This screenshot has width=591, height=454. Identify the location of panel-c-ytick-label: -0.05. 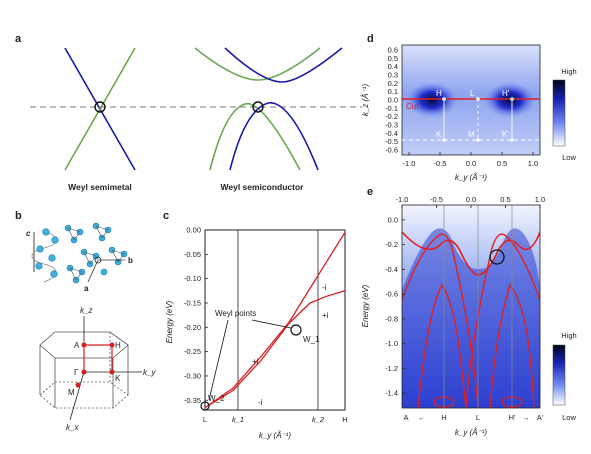
(192, 254).